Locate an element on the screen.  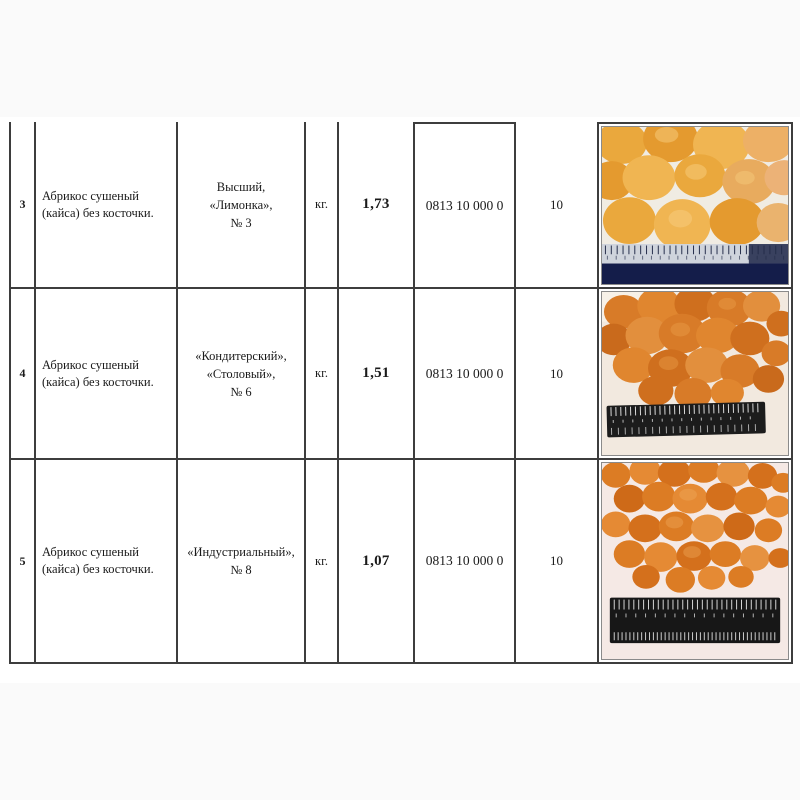
dried-apricots-orange-with-black-ruler-photo is located at coordinates (695, 373).